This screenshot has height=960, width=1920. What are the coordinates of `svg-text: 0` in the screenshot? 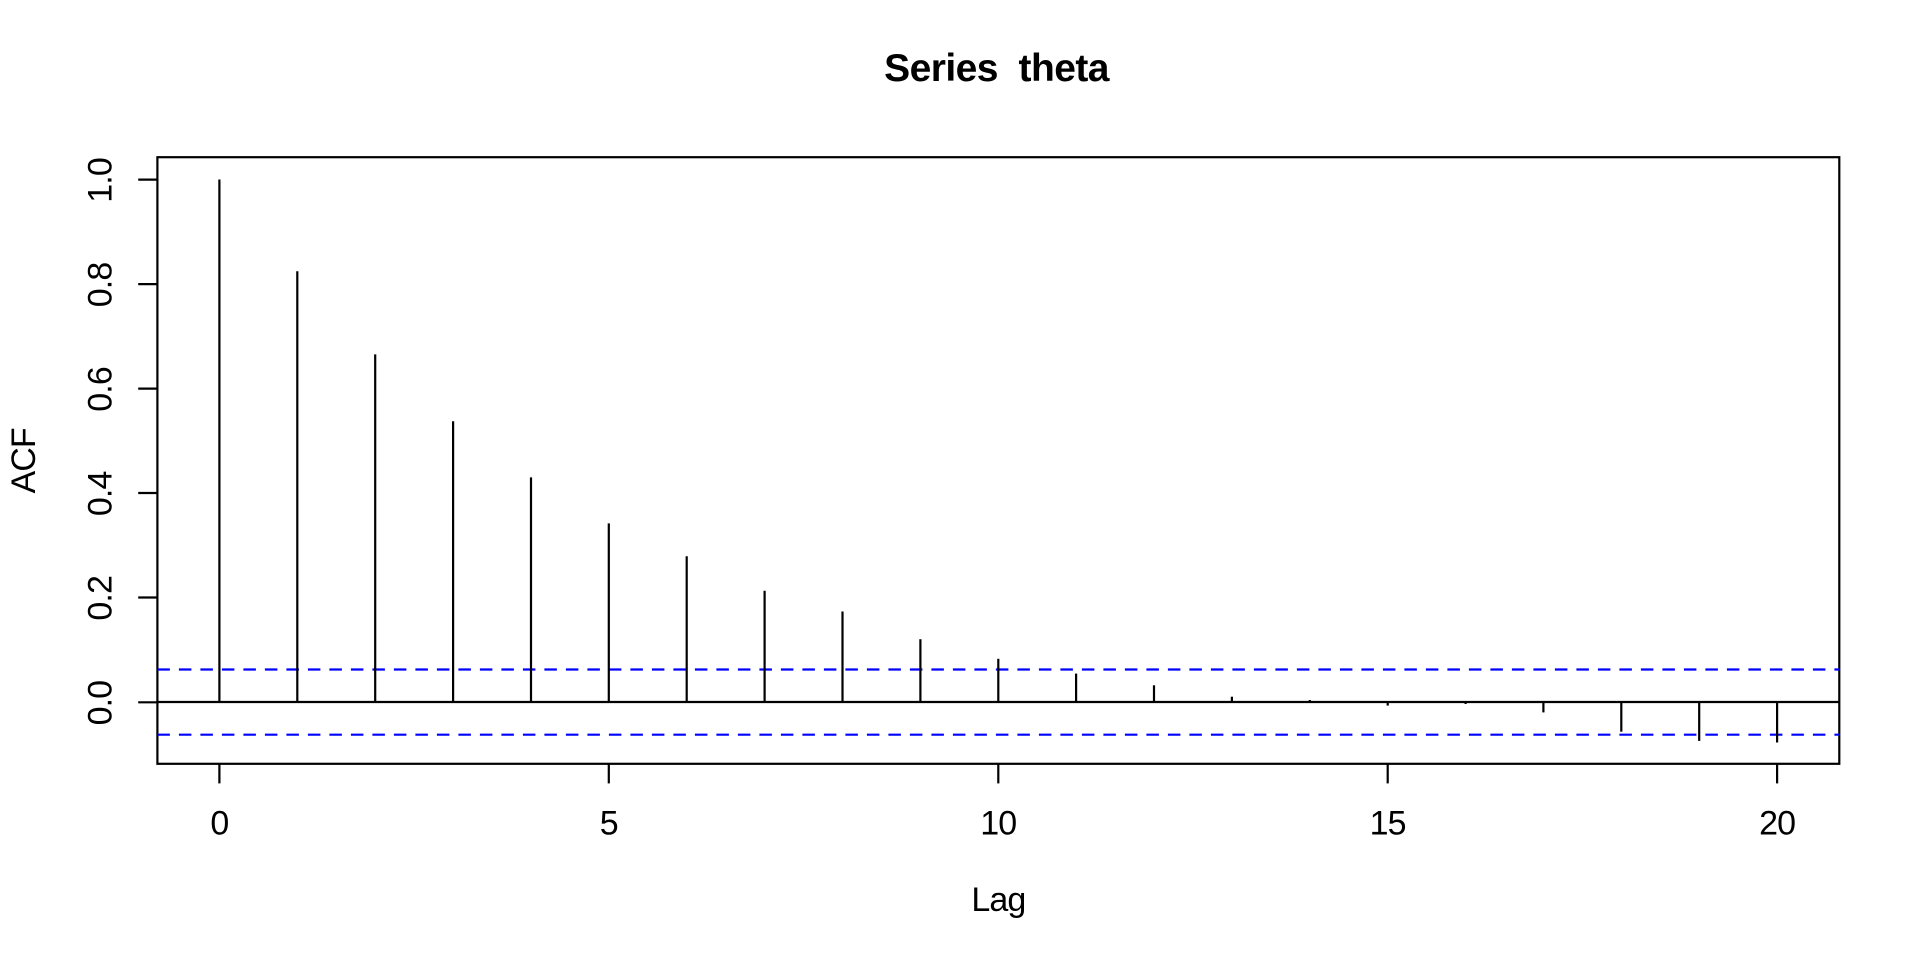 It's located at (219, 824).